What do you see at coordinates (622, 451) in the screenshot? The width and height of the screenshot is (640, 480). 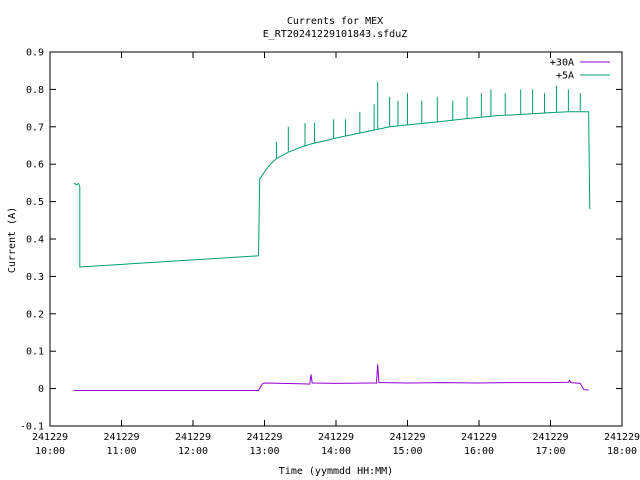 I see `x-tick-time-label: 18:00` at bounding box center [622, 451].